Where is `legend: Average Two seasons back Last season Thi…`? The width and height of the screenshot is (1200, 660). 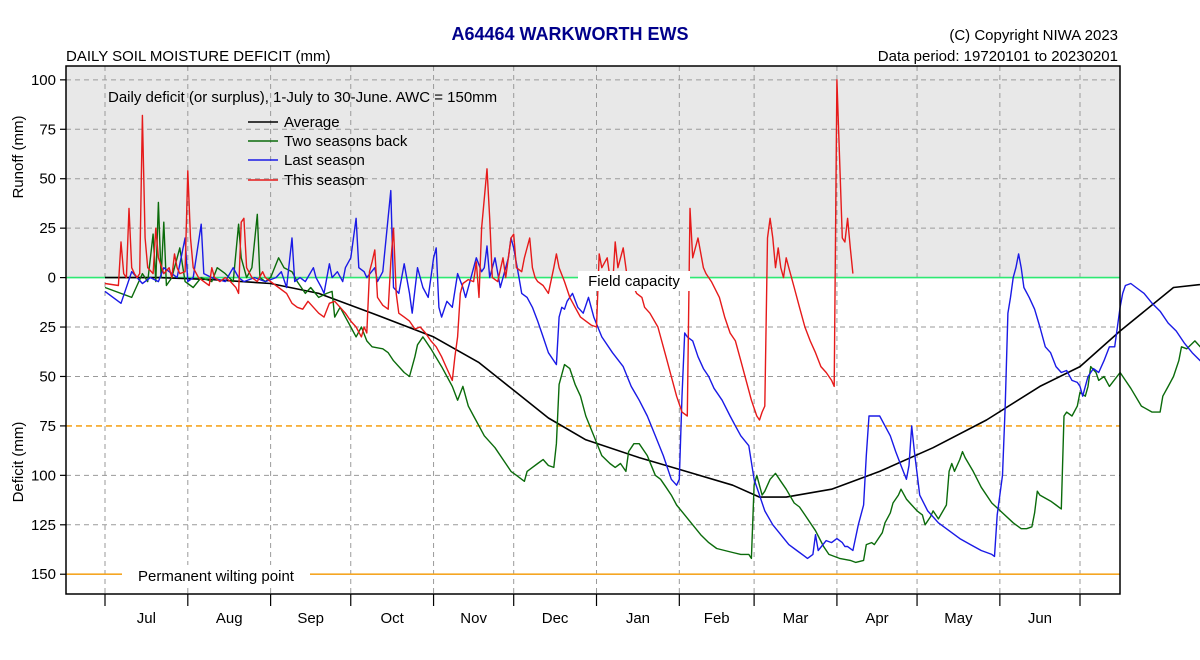 legend: Average Two seasons back Last season Thi… is located at coordinates (328, 151).